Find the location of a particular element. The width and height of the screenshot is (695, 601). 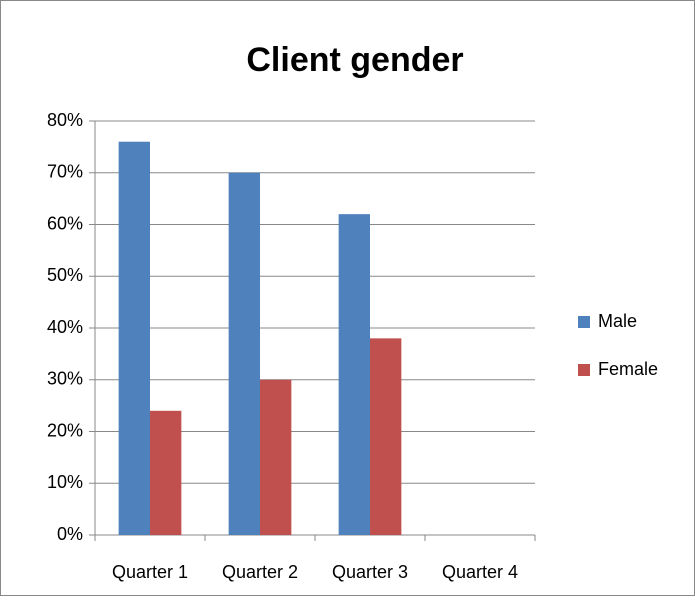

y-tick-label: 50% is located at coordinates (65, 275).